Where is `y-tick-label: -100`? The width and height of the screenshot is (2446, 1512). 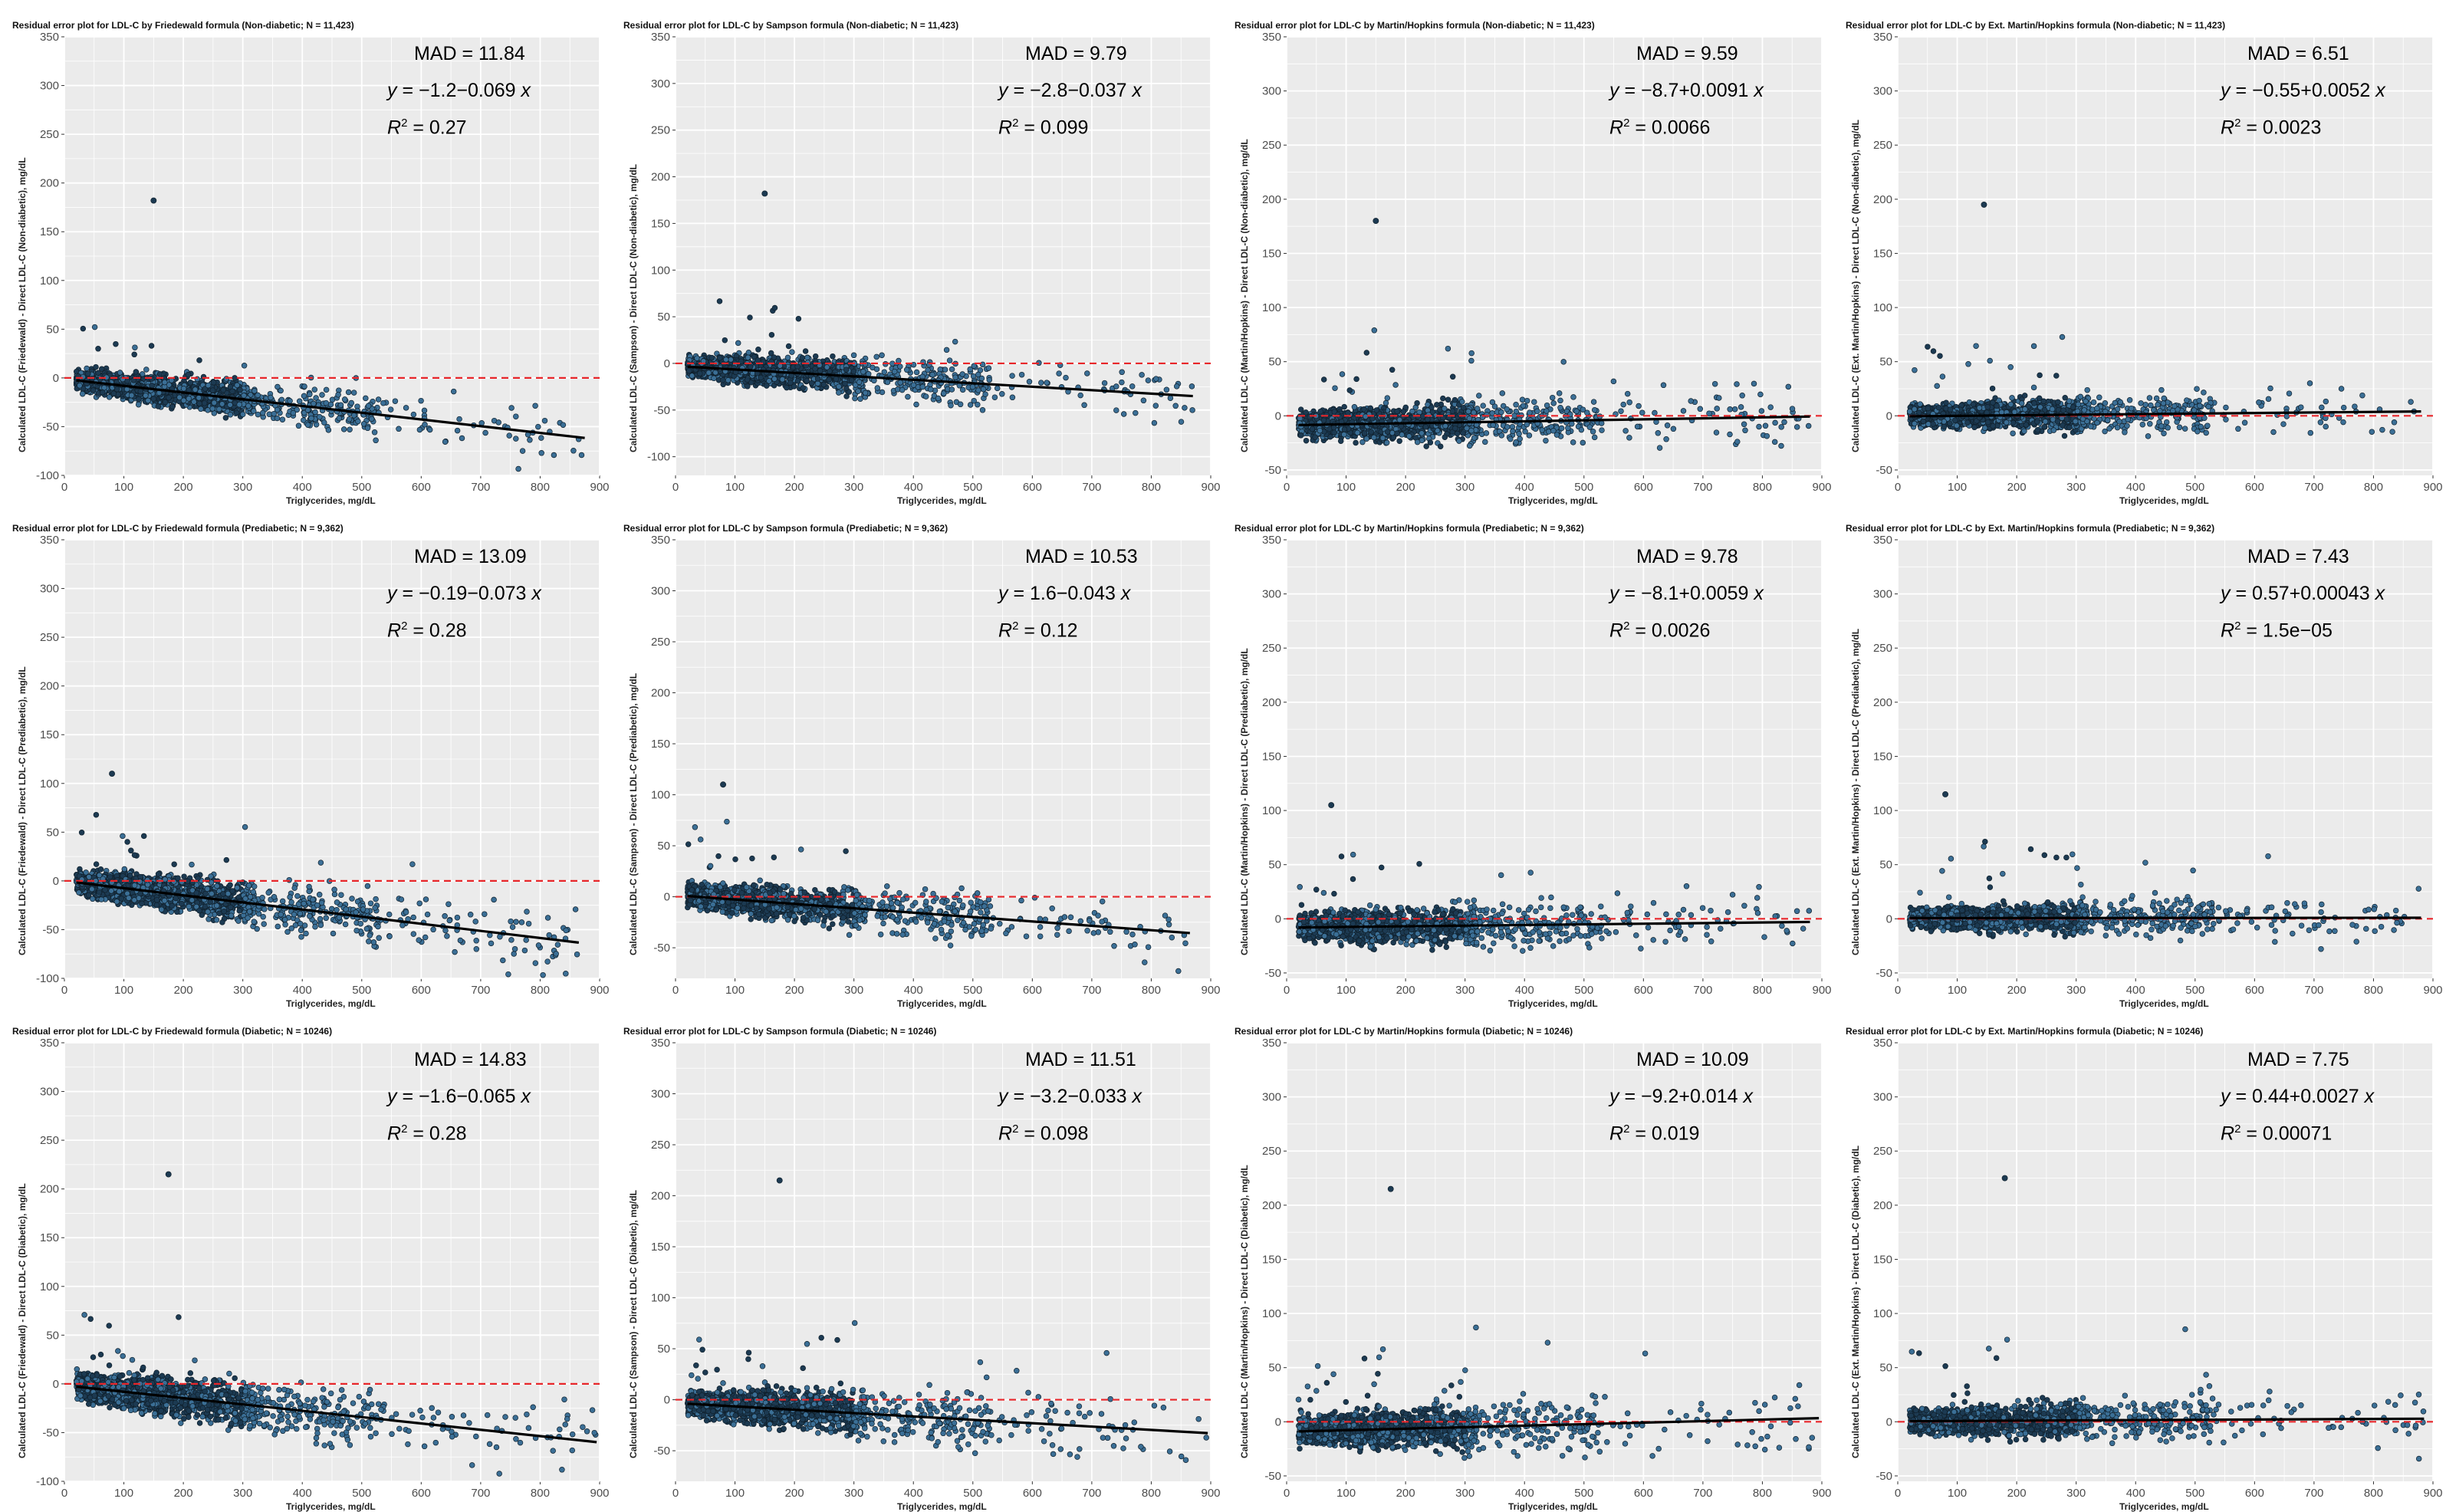
y-tick-label: -100 is located at coordinates (658, 457).